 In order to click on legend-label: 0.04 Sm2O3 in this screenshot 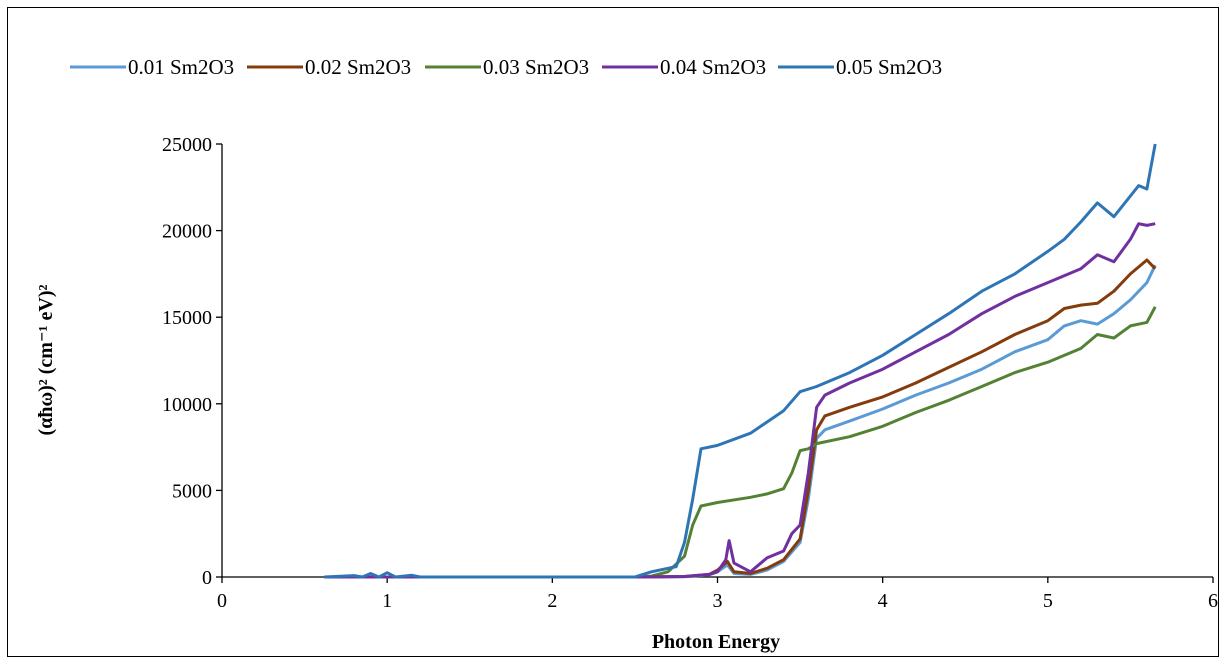, I will do `click(713, 67)`.